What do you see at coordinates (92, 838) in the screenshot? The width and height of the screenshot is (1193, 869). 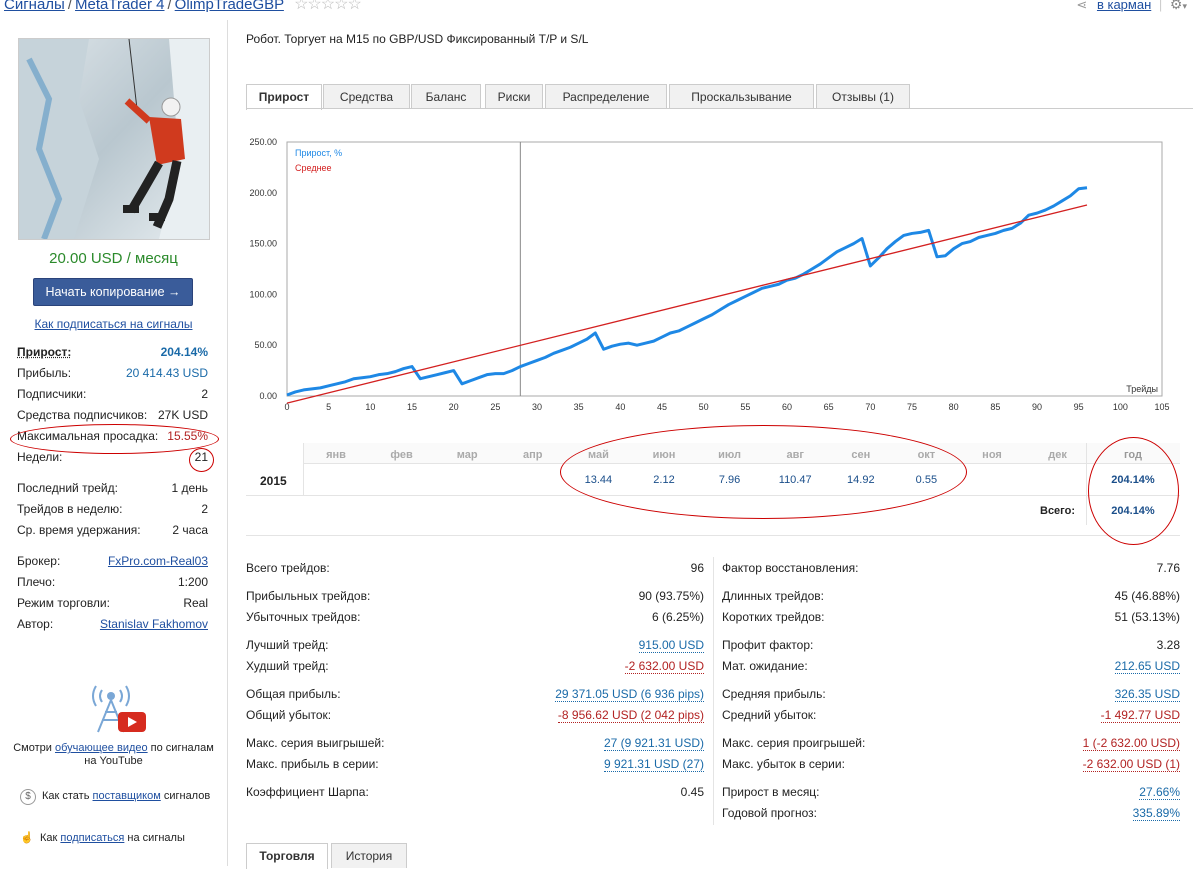 I see `subscribe-link: подписаться` at bounding box center [92, 838].